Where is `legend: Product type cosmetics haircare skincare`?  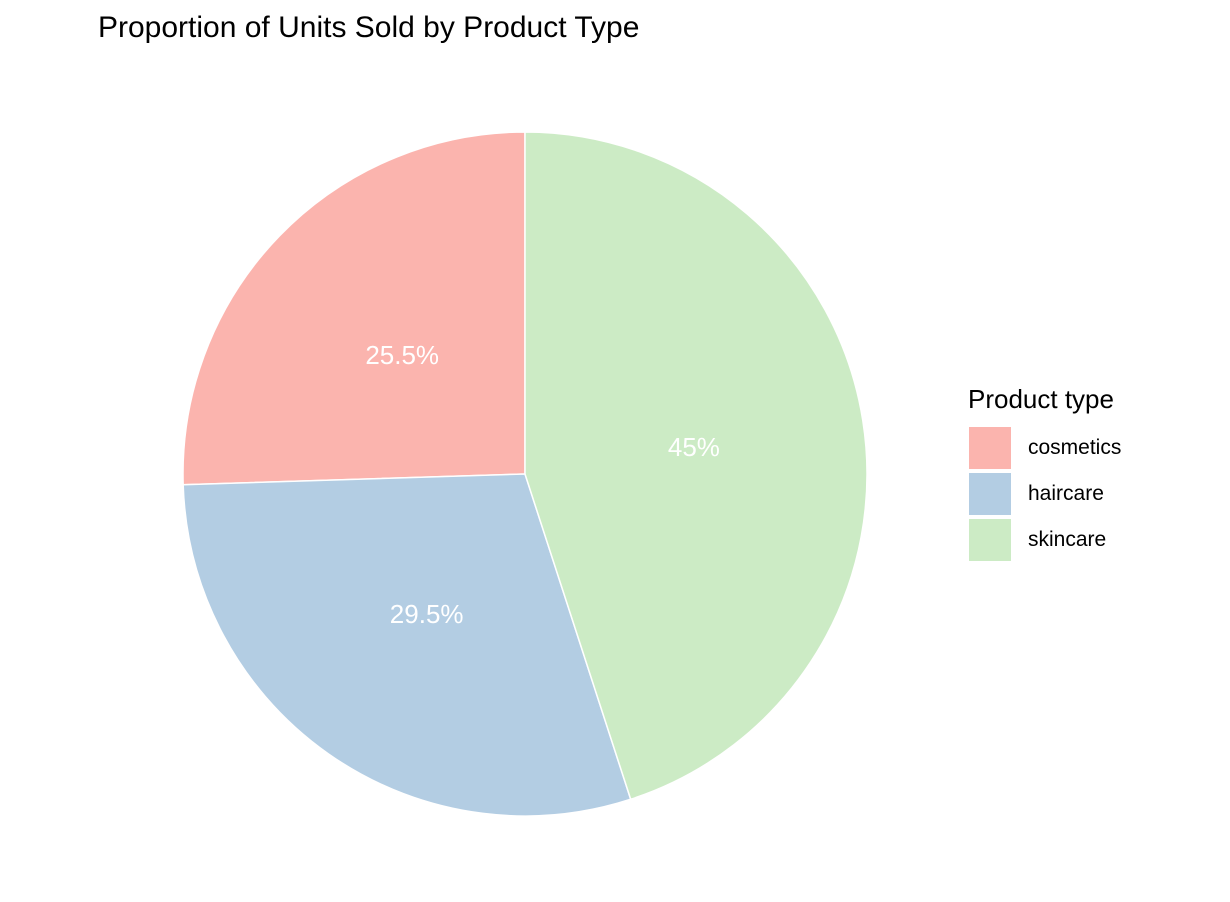
legend: Product type cosmetics haircare skincare is located at coordinates (1044, 473).